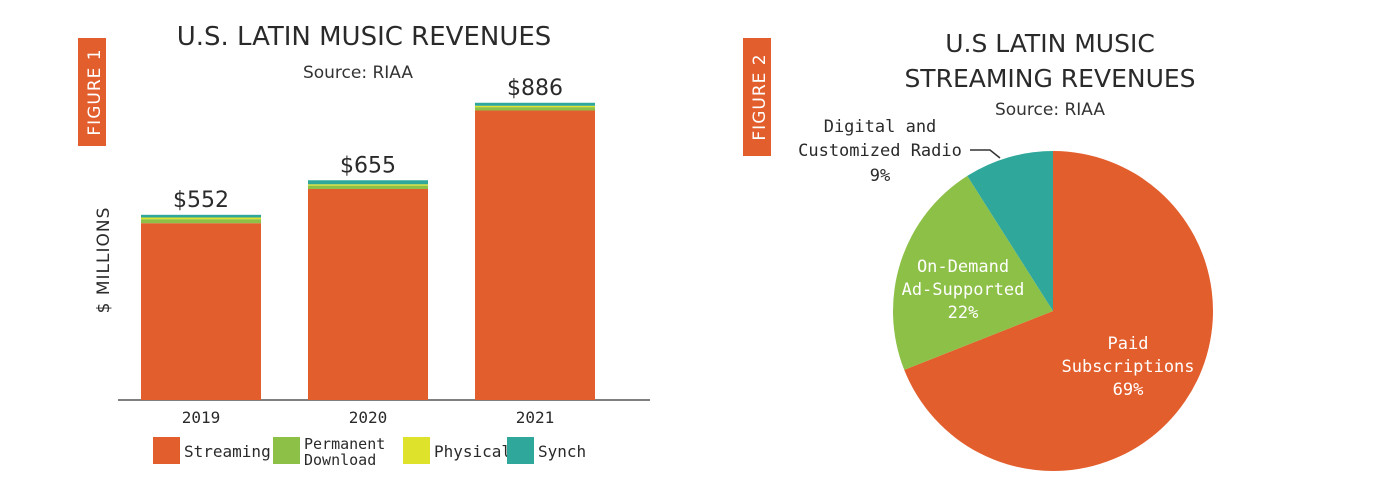  I want to click on pie-label-digital-and-customized-radio-line2: Customized Radio, so click(880, 151).